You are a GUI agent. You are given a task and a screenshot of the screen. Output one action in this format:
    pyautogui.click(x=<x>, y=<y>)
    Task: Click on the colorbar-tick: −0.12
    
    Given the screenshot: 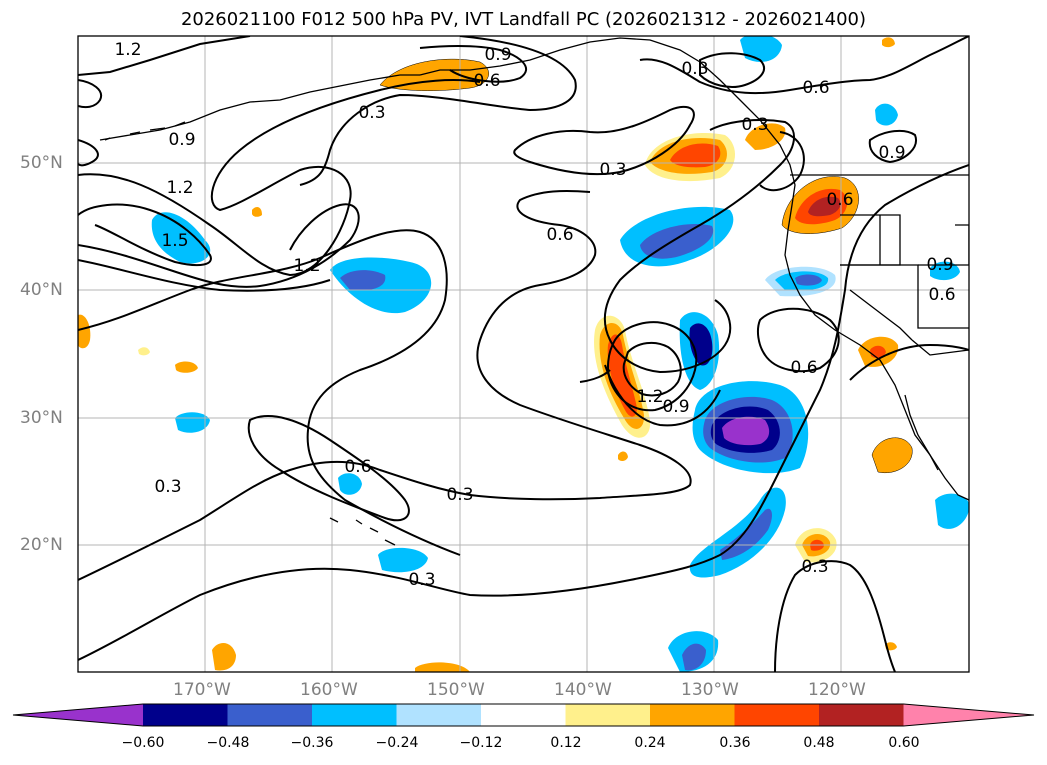 What is the action you would take?
    pyautogui.click(x=481, y=743)
    